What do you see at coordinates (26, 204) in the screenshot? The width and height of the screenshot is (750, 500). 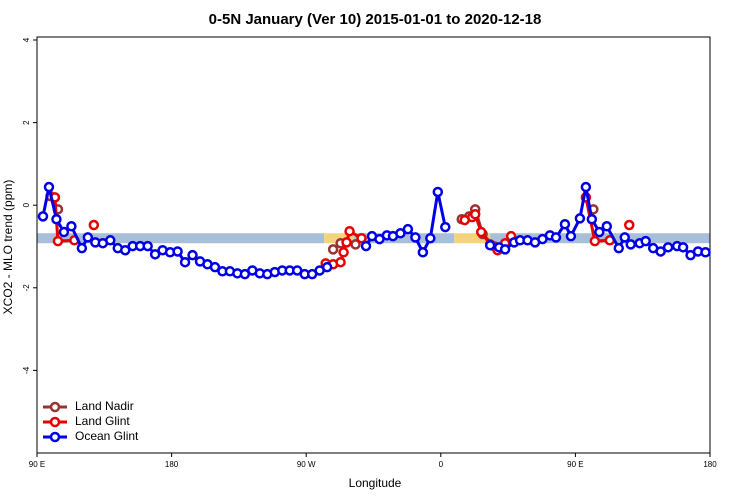 I see `y-tick-label: 0` at bounding box center [26, 204].